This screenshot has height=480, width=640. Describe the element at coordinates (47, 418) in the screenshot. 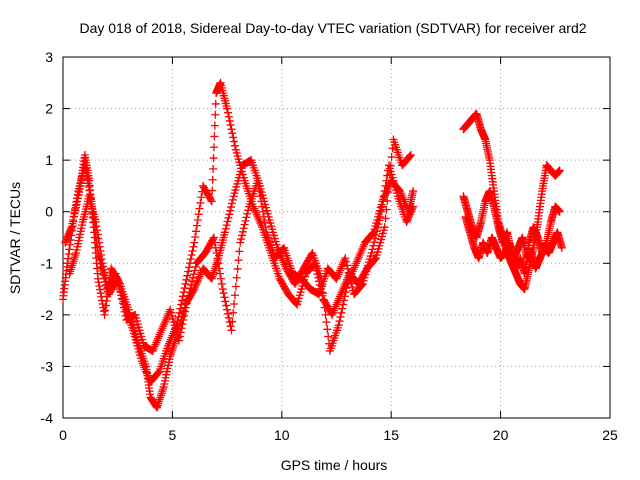

I see `y-tick-label: -4` at that location.